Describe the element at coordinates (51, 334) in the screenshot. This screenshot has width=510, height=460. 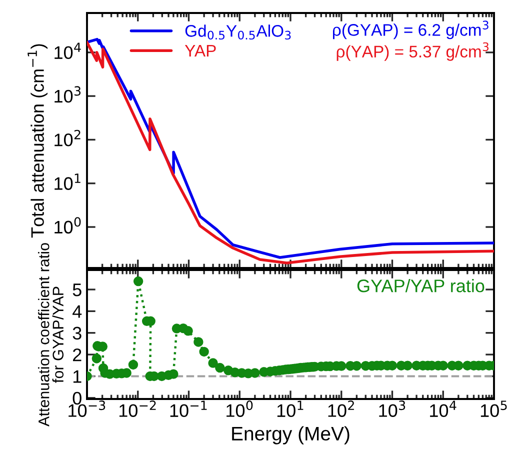
I see `y-axis-title: Attenuation coefficient ratio for GYAP/YAP` at that location.